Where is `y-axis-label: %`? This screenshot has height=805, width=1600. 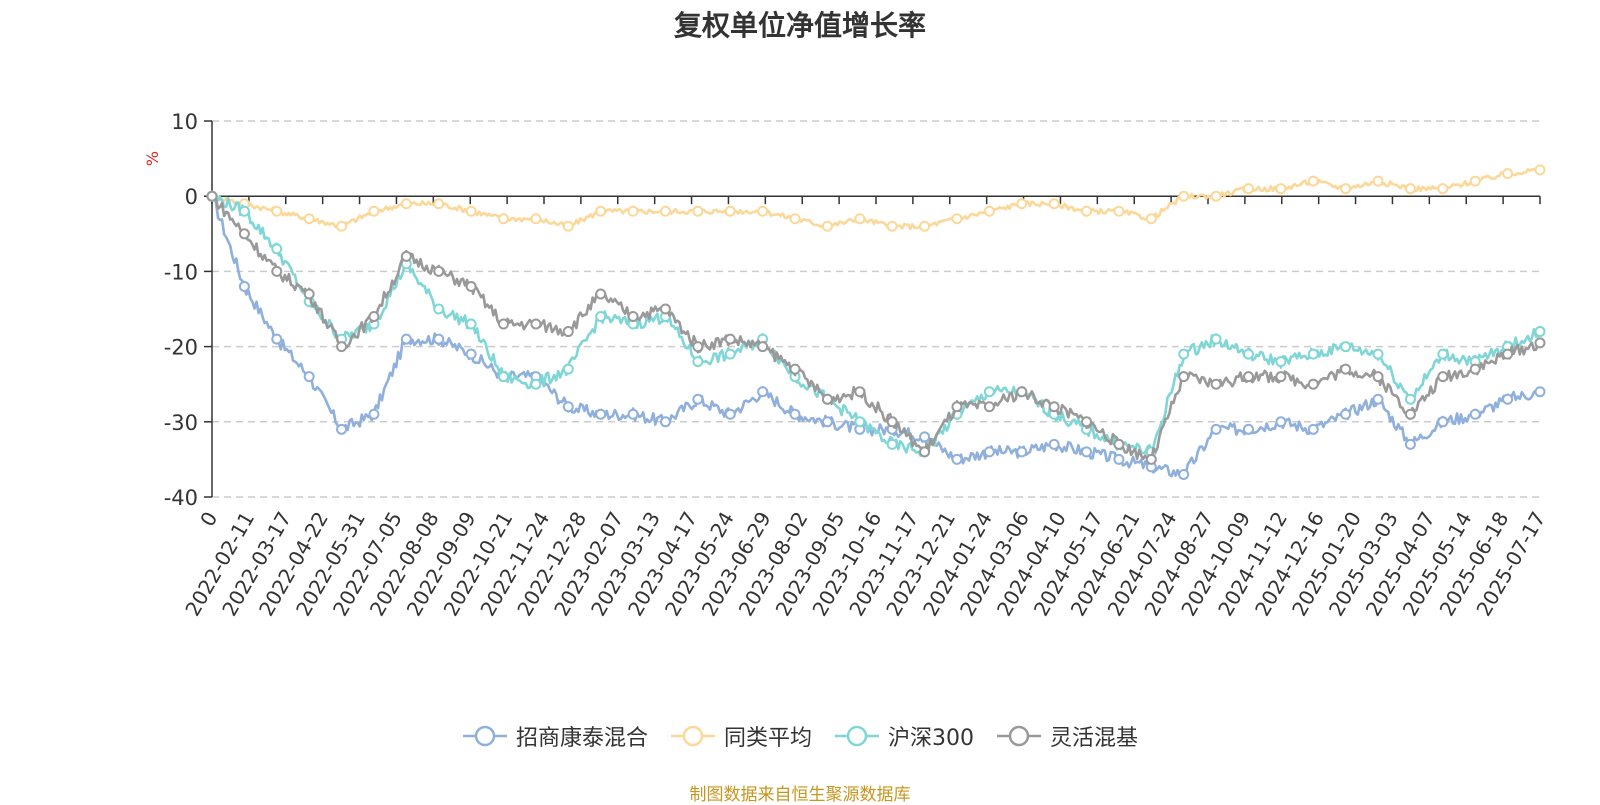
y-axis-label: % is located at coordinates (152, 158).